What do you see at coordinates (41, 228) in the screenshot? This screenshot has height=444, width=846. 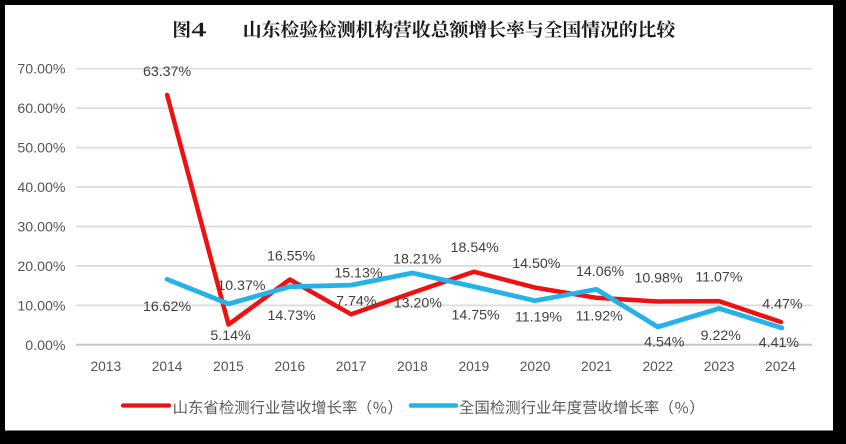 I see `svg-text: 30.00%` at bounding box center [41, 228].